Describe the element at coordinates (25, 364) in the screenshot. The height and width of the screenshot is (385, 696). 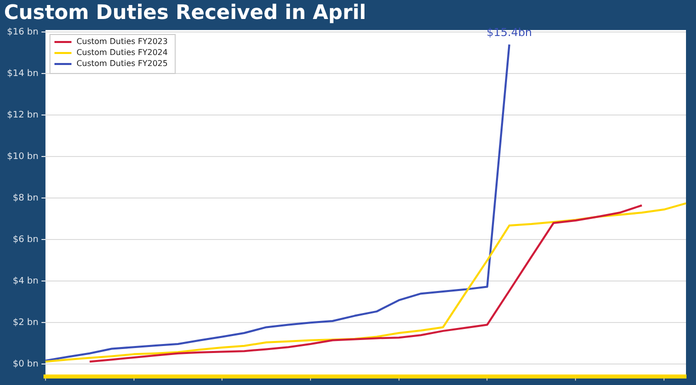
I see `y-tick-label: $0 bn` at that location.